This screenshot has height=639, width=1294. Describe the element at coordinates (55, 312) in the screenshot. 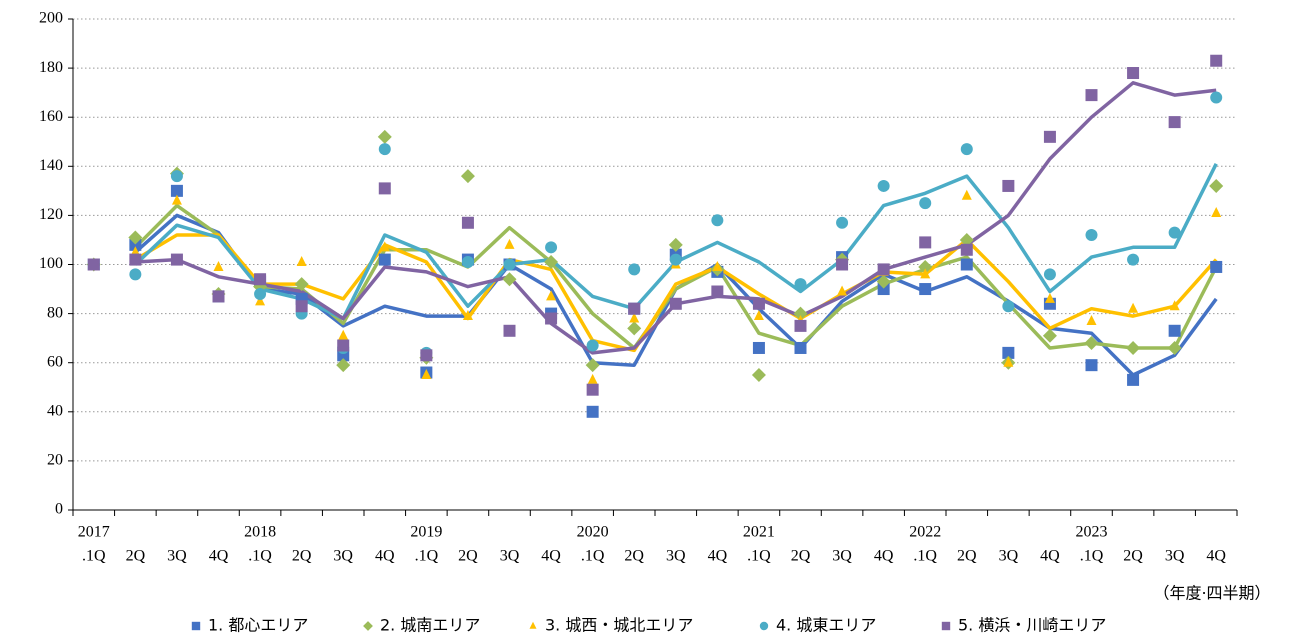

I see `y-tick-label: 80` at that location.